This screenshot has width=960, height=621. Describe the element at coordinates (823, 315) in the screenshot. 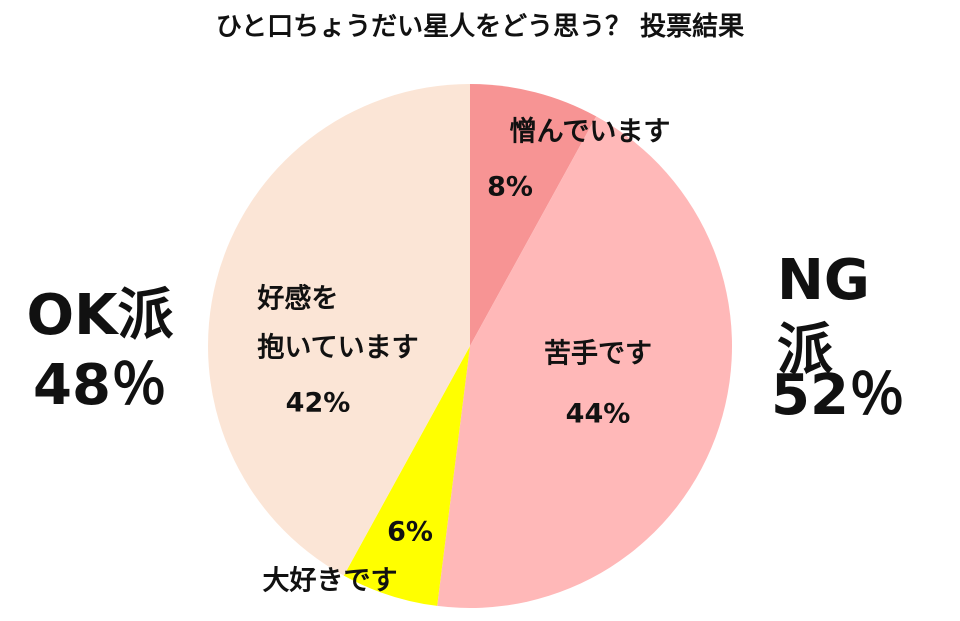

I see `group-label: NG派` at that location.